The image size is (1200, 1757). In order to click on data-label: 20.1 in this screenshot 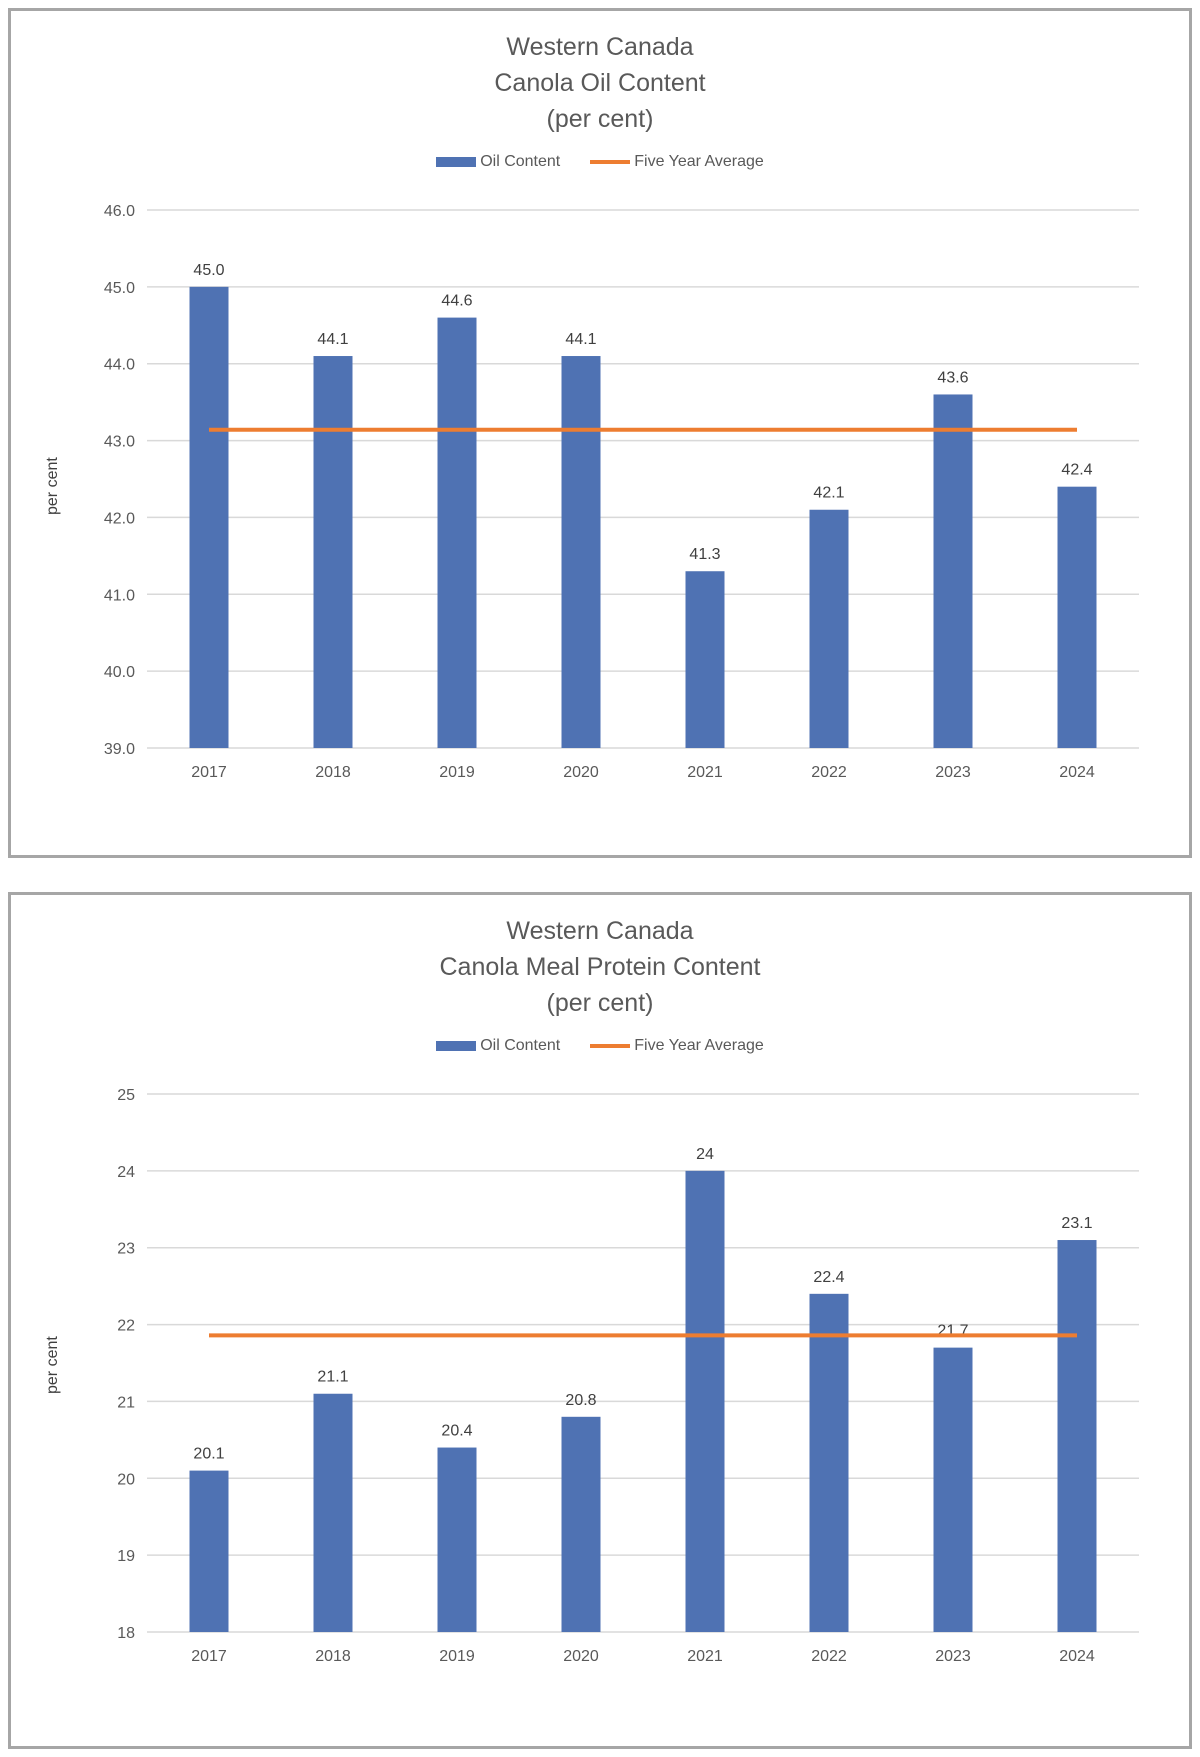, I will do `click(208, 1454)`.